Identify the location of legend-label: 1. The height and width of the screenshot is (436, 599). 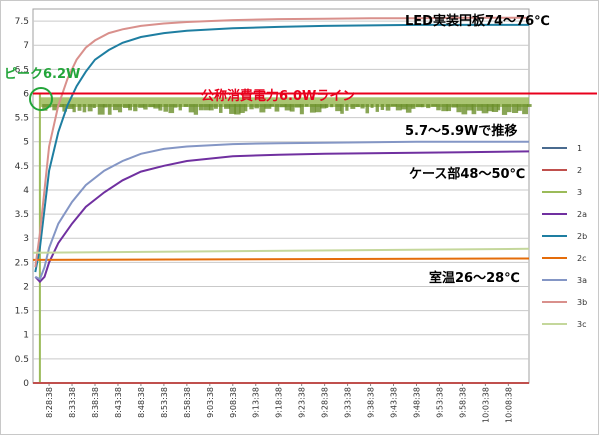
(579, 148).